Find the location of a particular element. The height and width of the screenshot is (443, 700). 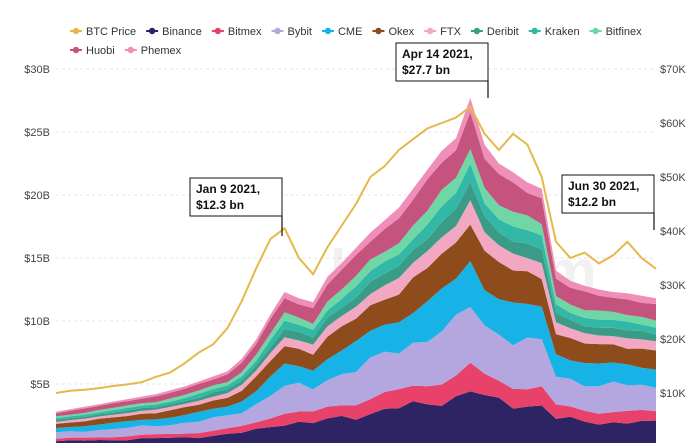

legend-label: Bybit is located at coordinates (300, 32).